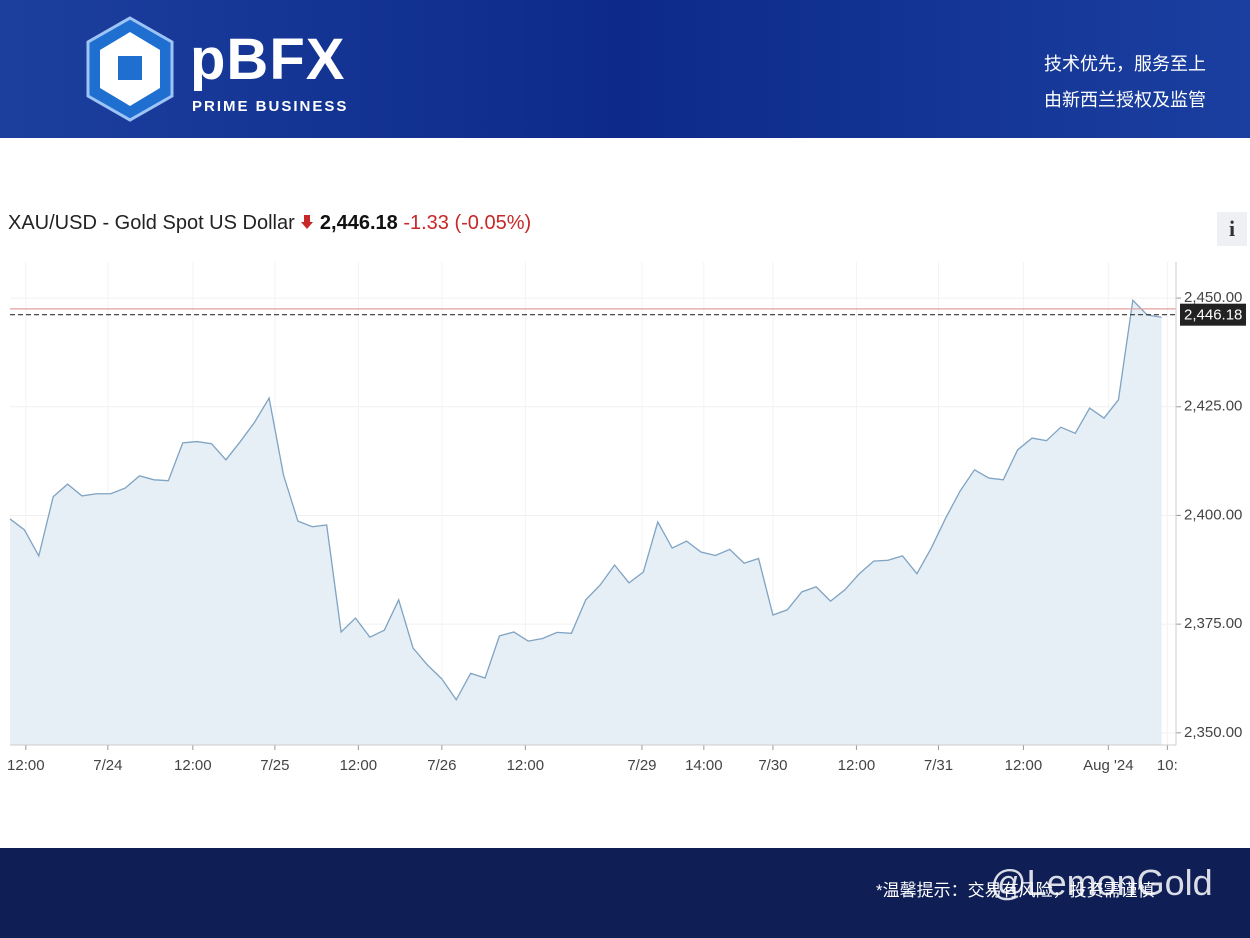  What do you see at coordinates (1125, 64) in the screenshot?
I see `slogan: 技术优先，服务至上` at bounding box center [1125, 64].